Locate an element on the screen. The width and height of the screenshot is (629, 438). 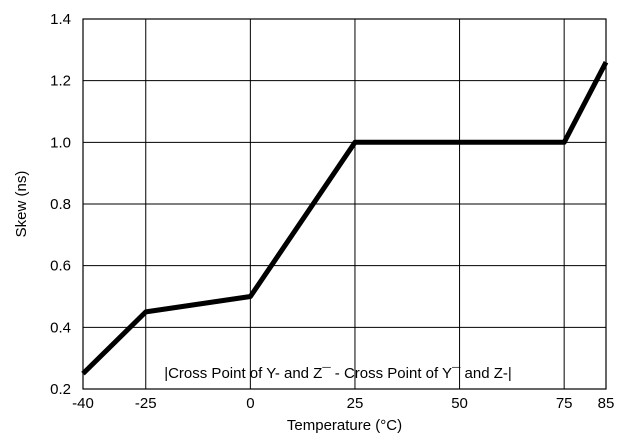
x-tick-label: 75 is located at coordinates (564, 403).